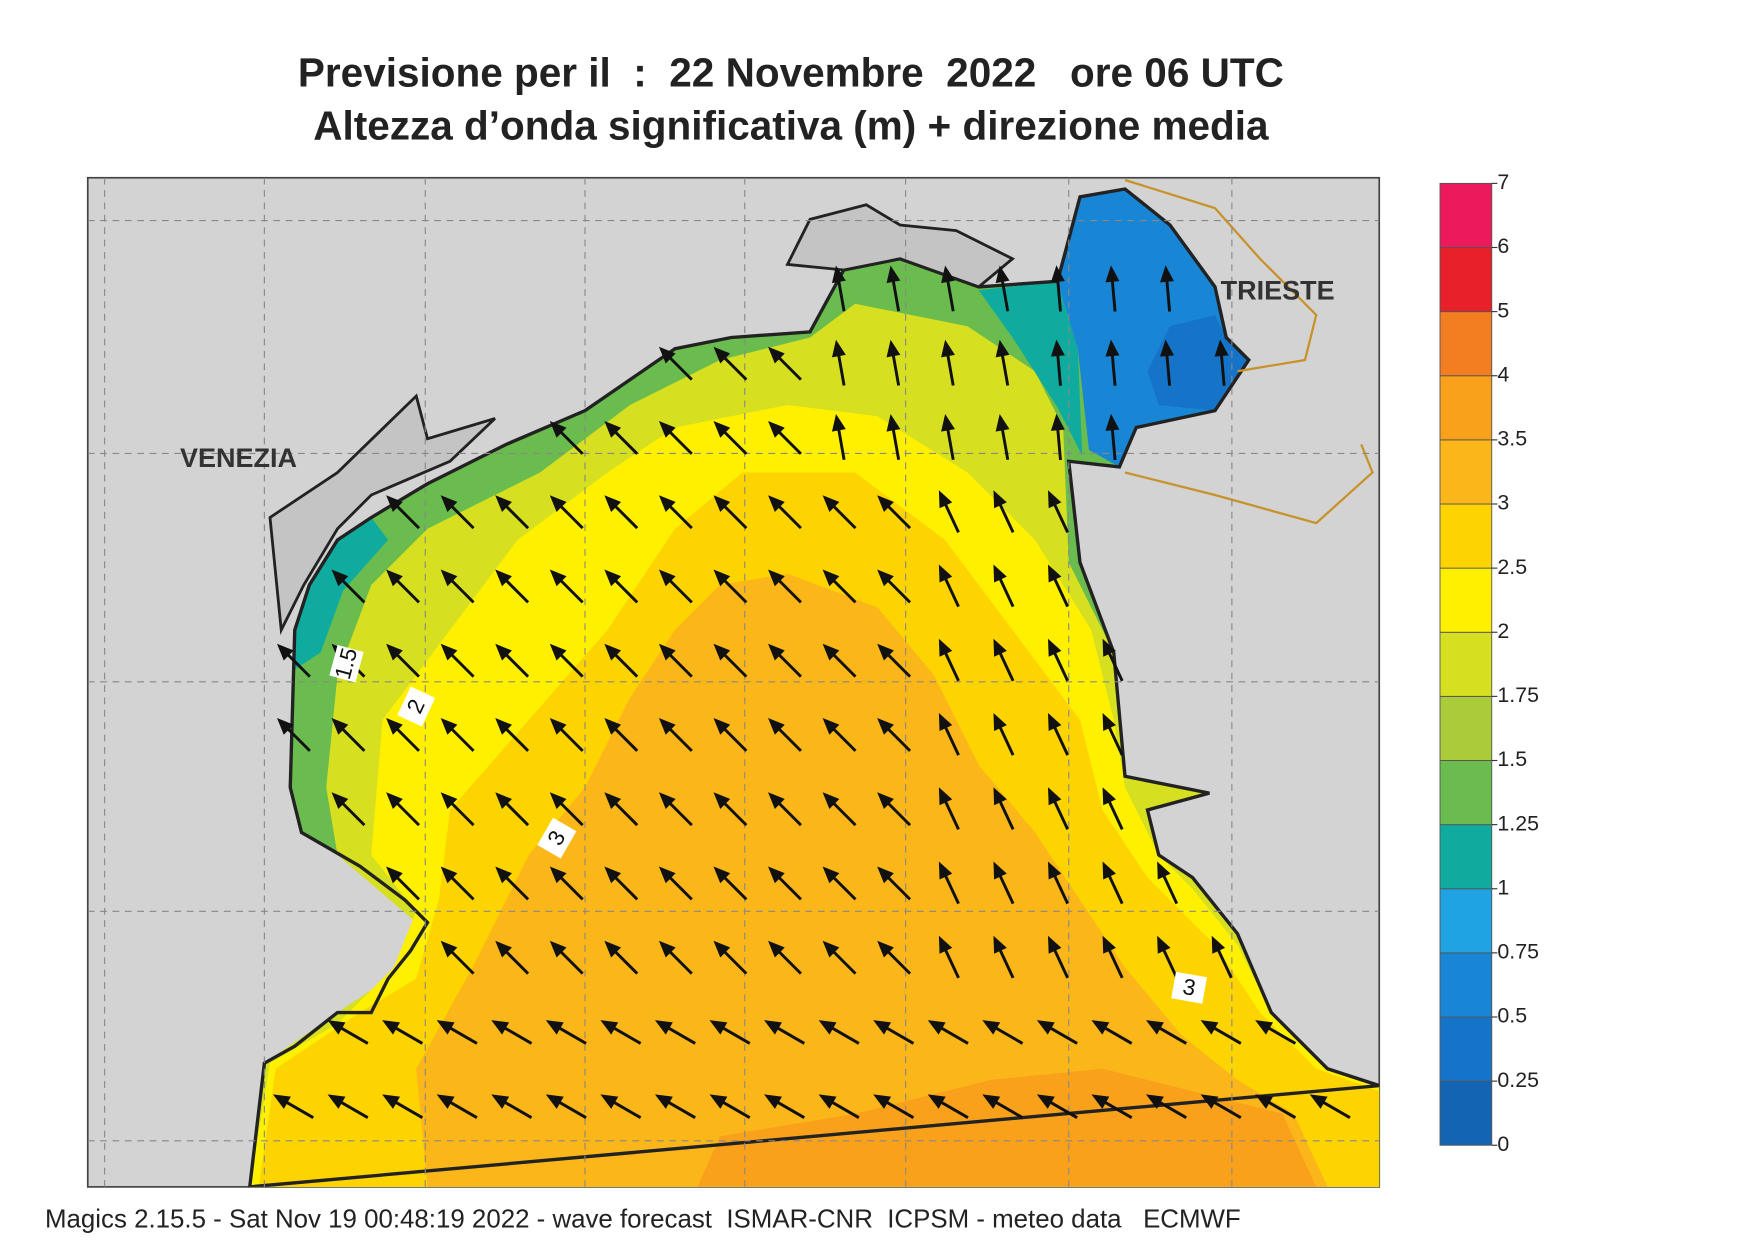 This screenshot has width=1755, height=1242. I want to click on lagoon-land, so click(900, 246).